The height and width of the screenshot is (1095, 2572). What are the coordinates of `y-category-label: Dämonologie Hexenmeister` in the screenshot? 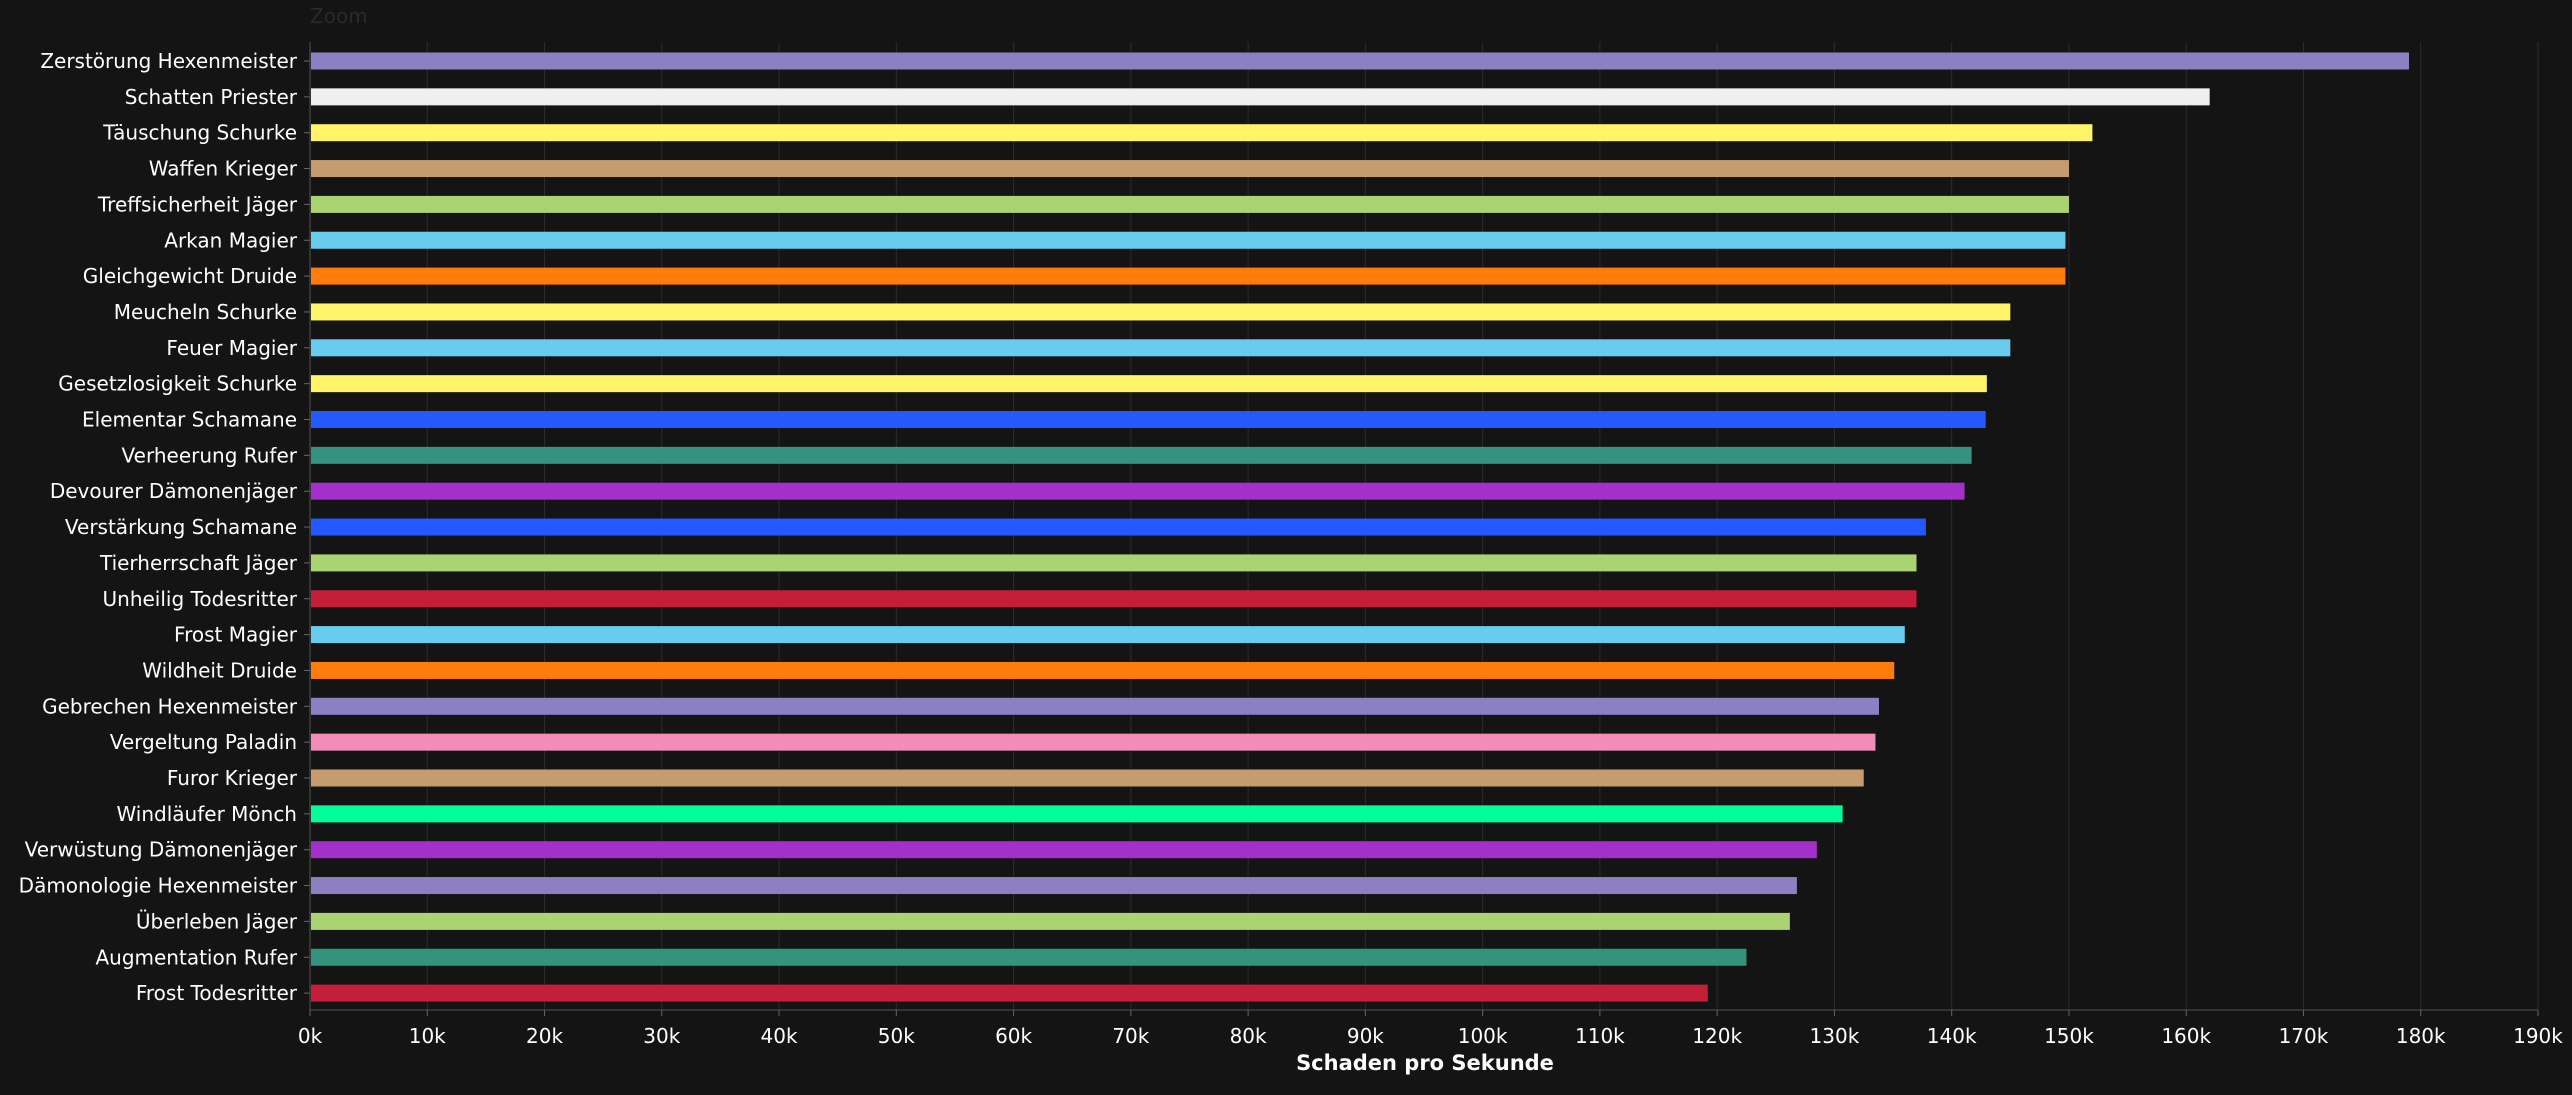 It's located at (158, 886).